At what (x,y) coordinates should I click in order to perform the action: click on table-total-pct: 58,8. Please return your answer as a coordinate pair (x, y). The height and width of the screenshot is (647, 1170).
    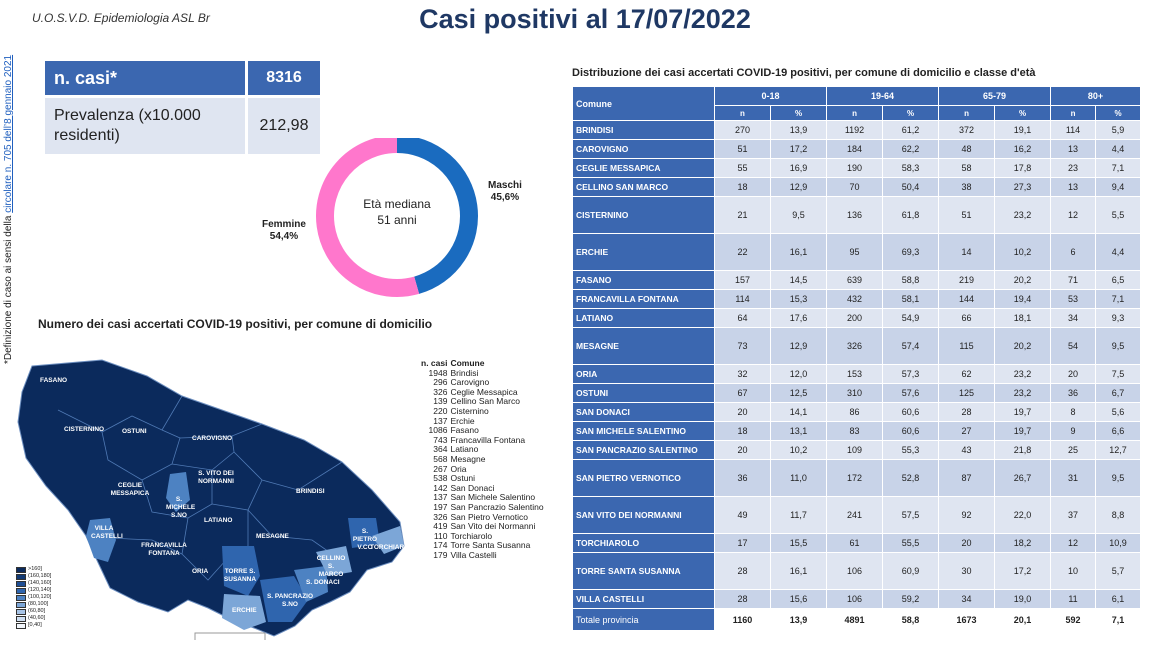
    Looking at the image, I should click on (911, 619).